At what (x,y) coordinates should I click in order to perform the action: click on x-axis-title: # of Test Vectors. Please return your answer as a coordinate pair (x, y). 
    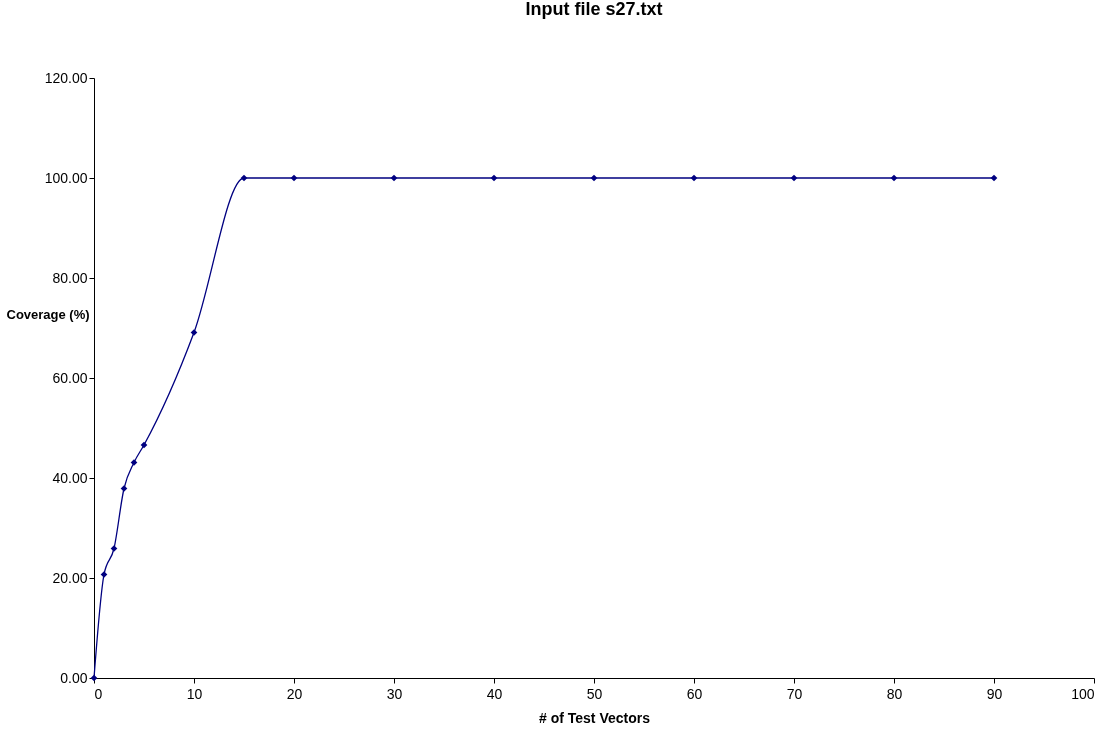
    Looking at the image, I should click on (594, 717).